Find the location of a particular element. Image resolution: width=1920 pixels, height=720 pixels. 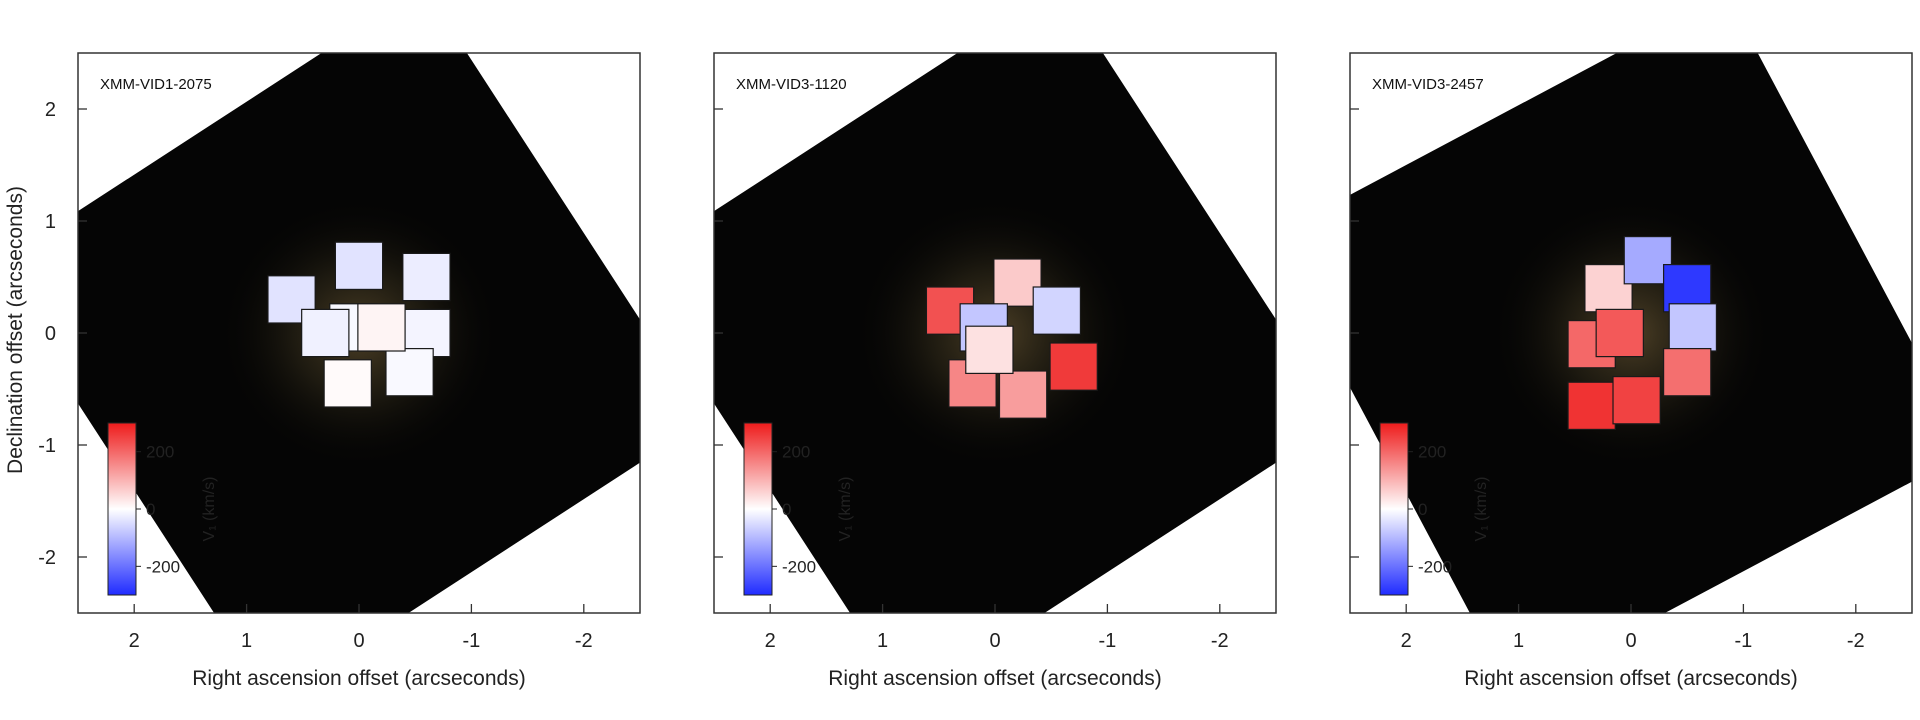

y-tick-label: 1 is located at coordinates (50, 222).